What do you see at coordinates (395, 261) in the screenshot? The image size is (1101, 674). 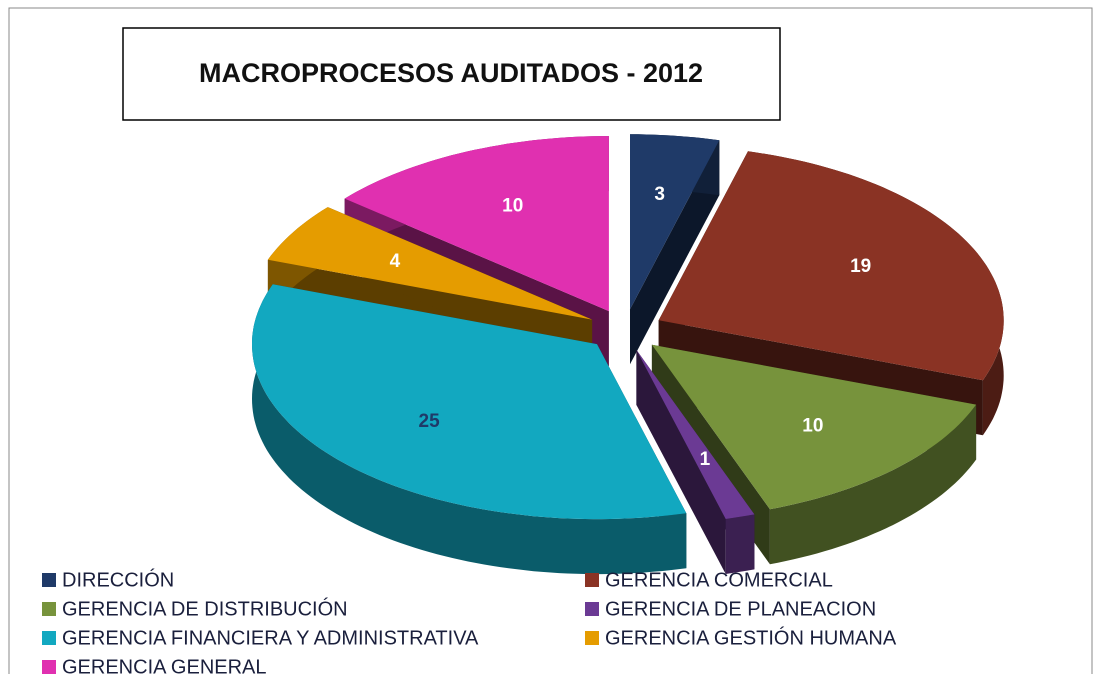 I see `data-label: 4` at bounding box center [395, 261].